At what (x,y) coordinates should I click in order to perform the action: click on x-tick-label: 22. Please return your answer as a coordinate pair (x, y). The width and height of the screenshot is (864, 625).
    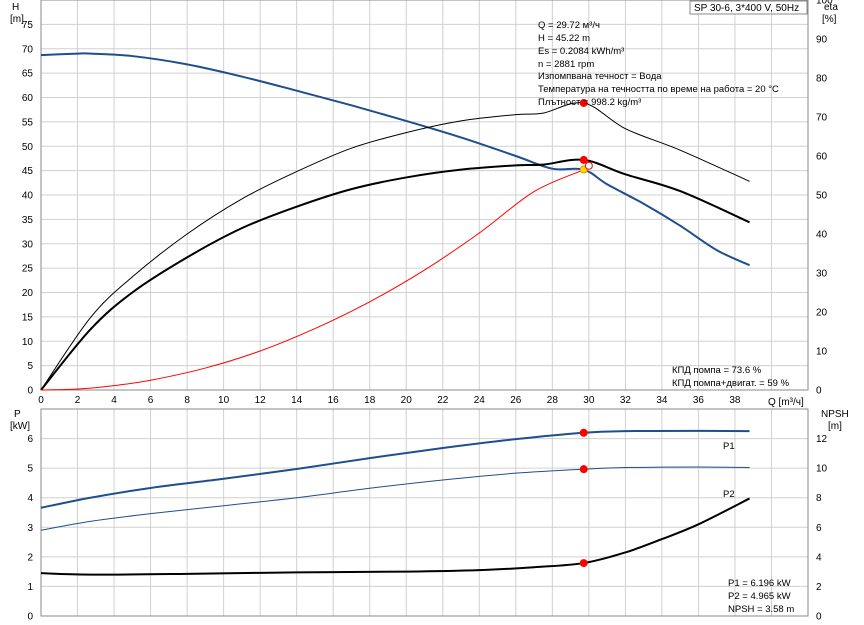
    Looking at the image, I should click on (443, 400).